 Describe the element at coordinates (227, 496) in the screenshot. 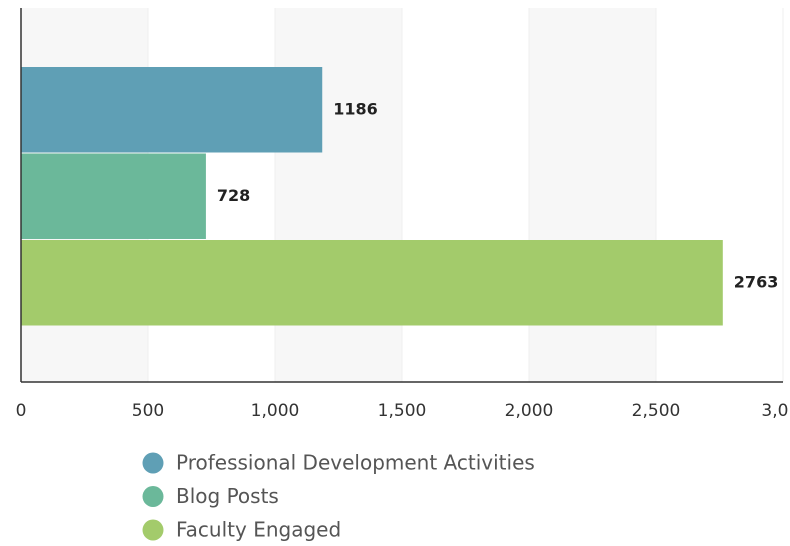

I see `legend-label: Blog Posts` at that location.